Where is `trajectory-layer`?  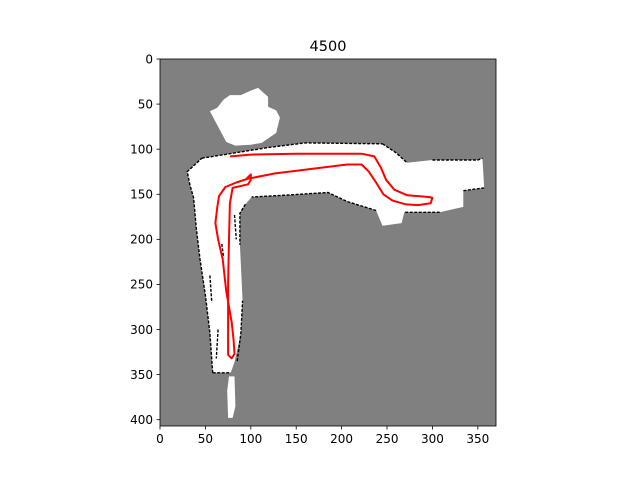 trajectory-layer is located at coordinates (324, 256).